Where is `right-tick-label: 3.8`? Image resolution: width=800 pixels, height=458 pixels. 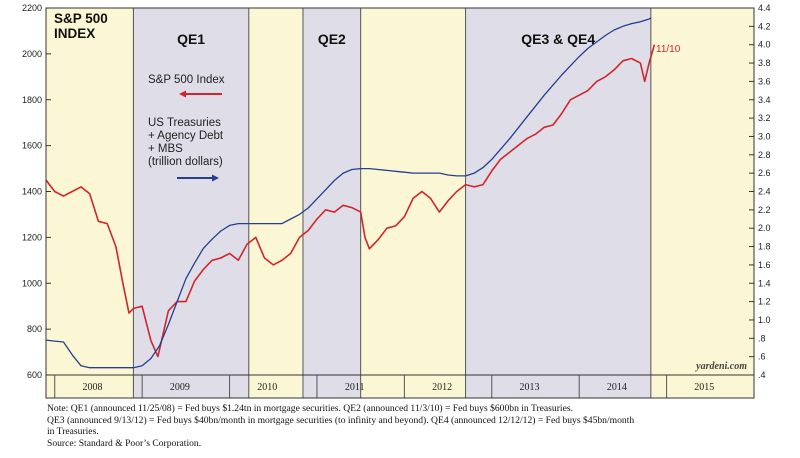 right-tick-label: 3.8 is located at coordinates (764, 63).